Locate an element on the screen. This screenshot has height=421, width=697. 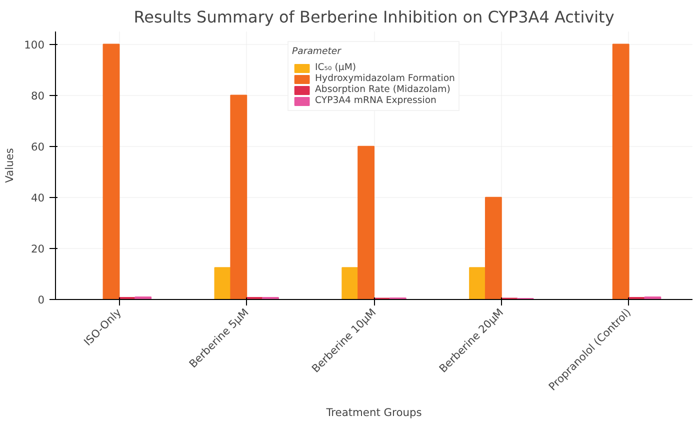
y-tick-label: 80 is located at coordinates (37, 95).